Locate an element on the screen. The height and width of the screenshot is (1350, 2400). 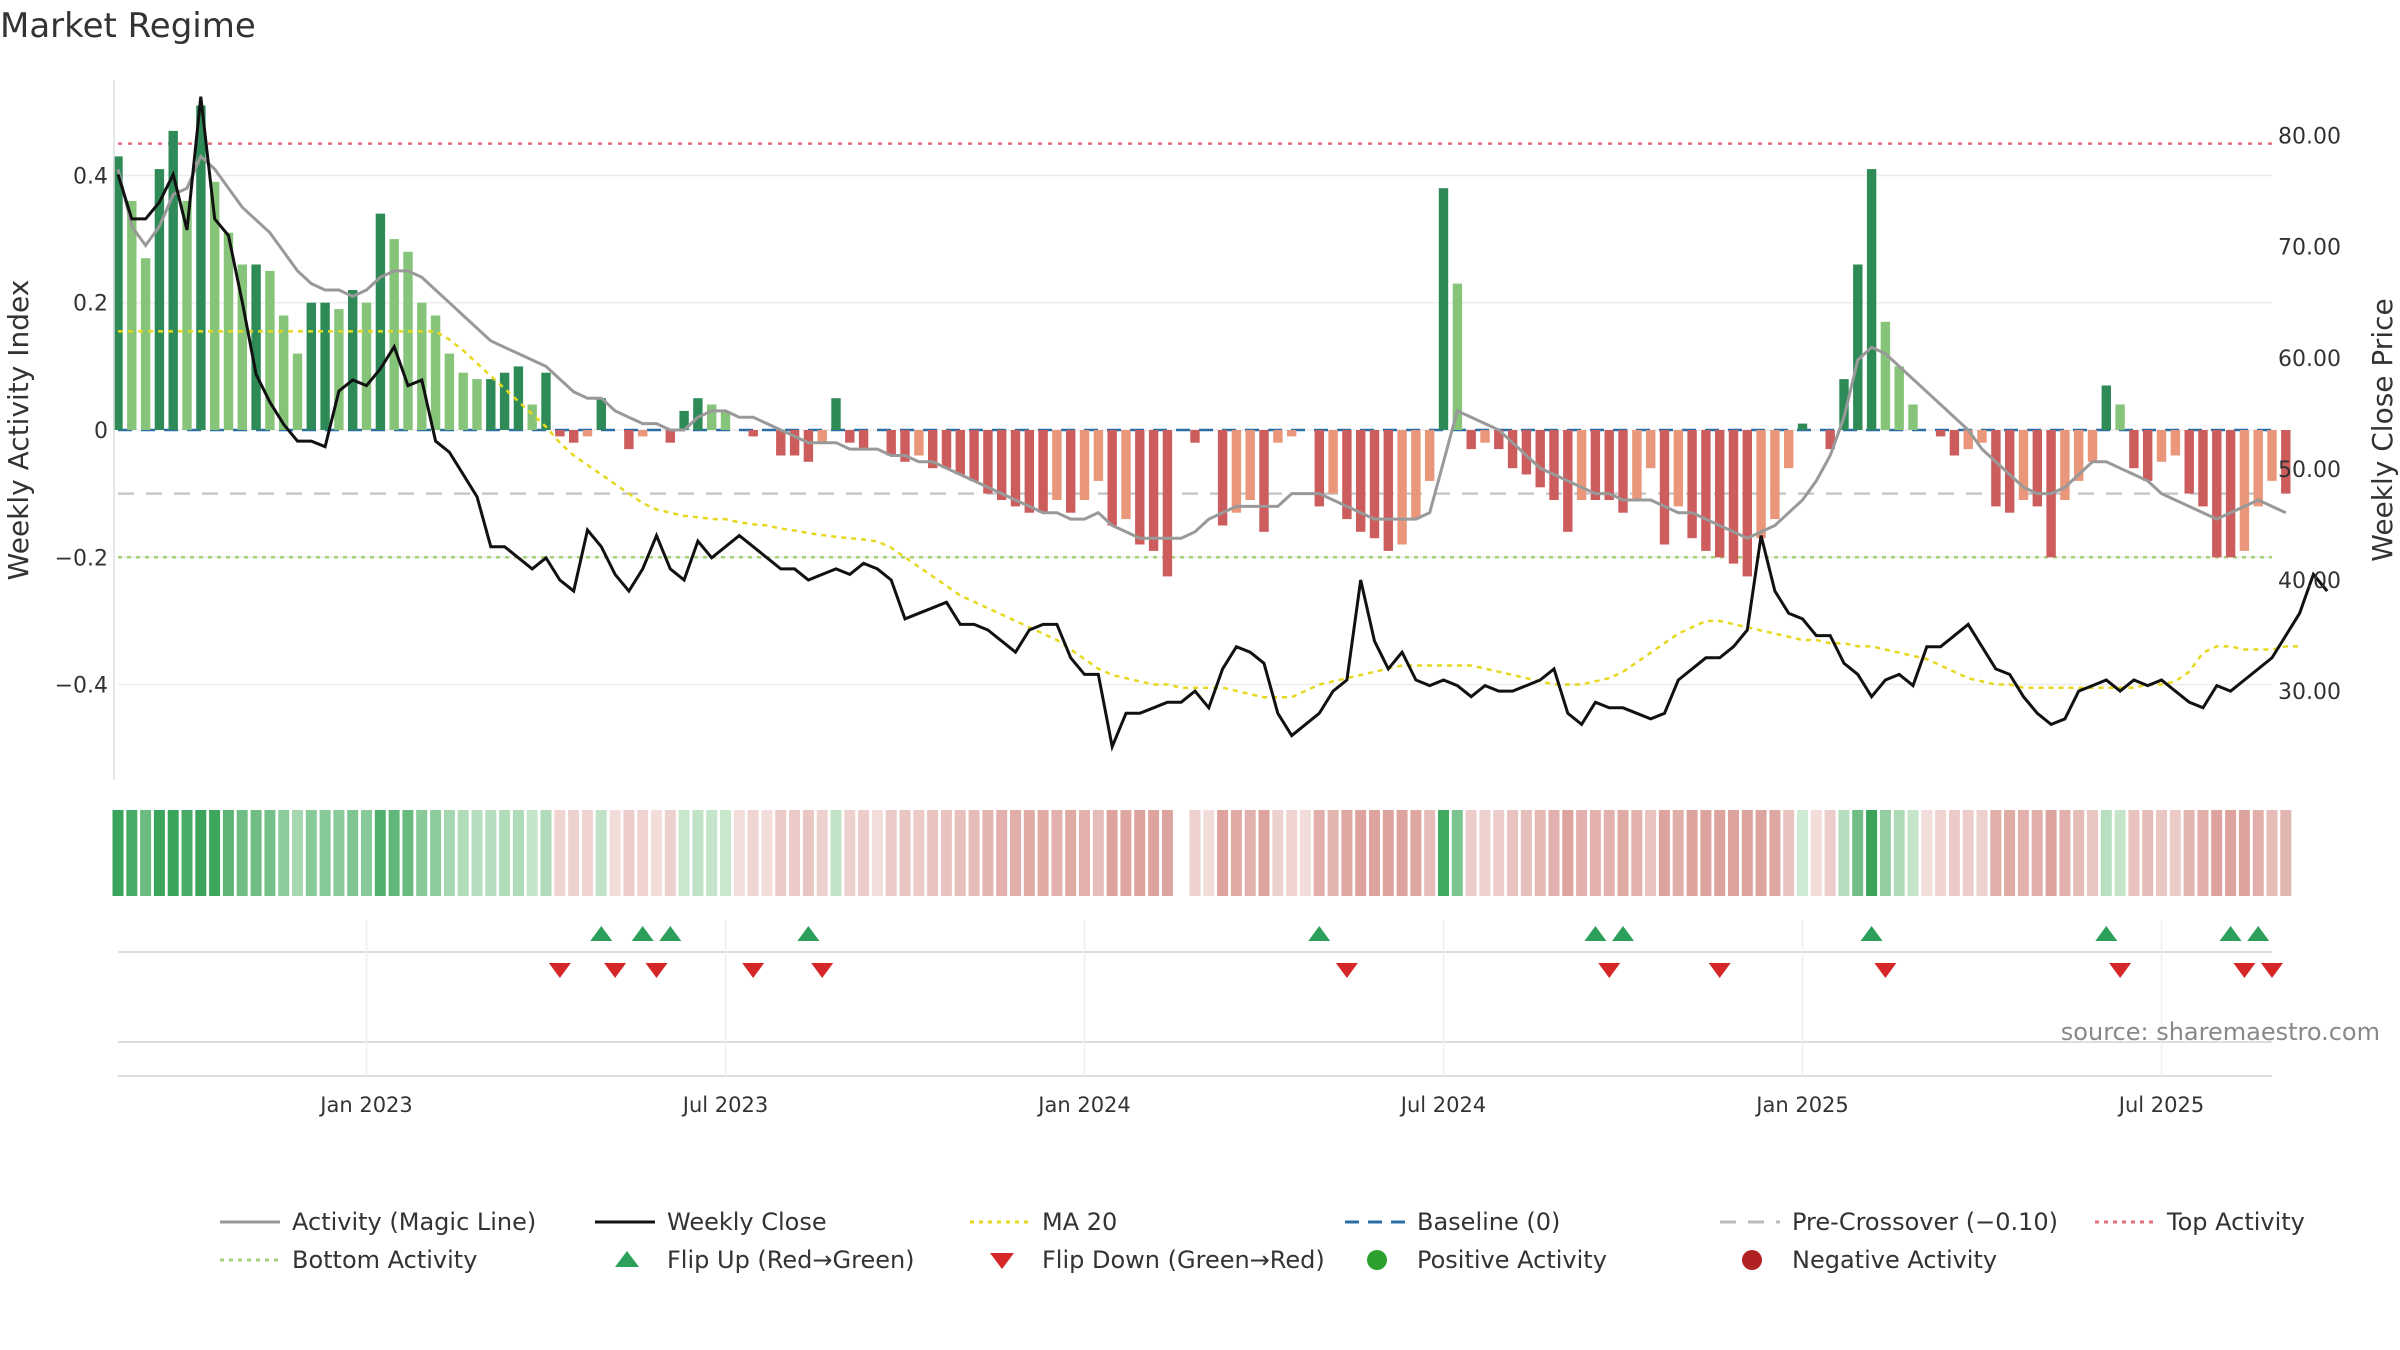
legend-item-magic: Activity (Magic Line) is located at coordinates (378, 1222).